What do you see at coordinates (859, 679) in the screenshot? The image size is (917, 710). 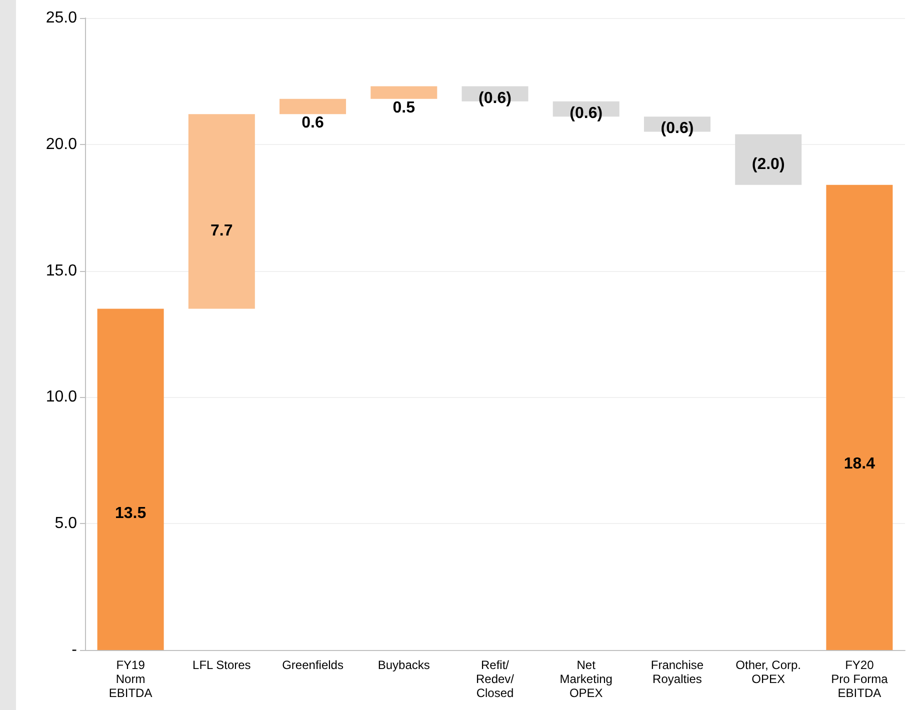 I see `x-tick-label: FY20 Pro Forma EBITDA` at bounding box center [859, 679].